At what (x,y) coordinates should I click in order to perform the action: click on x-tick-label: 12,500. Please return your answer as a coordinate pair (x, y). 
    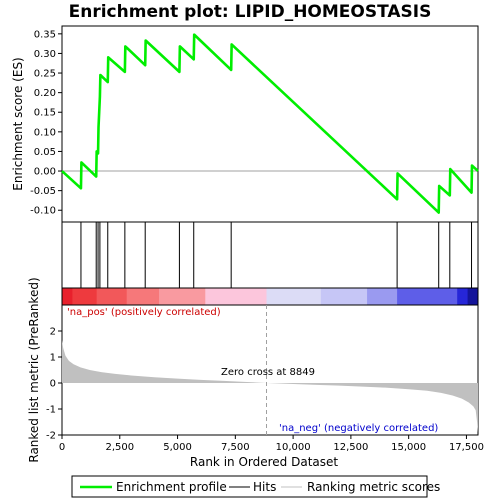
    Looking at the image, I should click on (350, 447).